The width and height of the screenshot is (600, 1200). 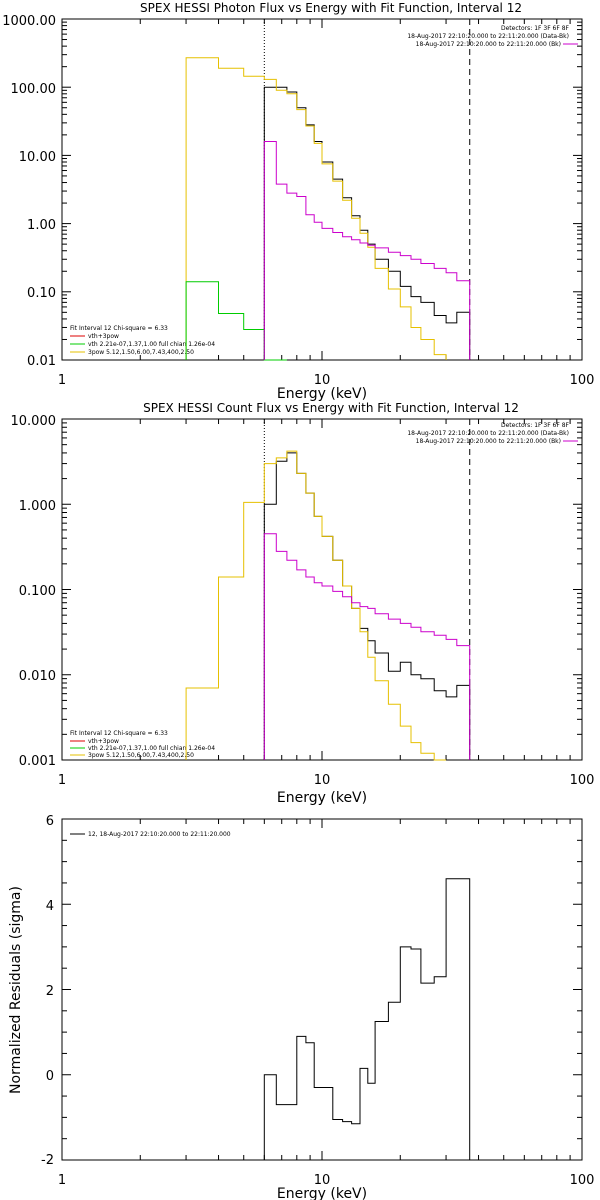 What do you see at coordinates (50, 821) in the screenshot?
I see `y-tick-label: 6` at bounding box center [50, 821].